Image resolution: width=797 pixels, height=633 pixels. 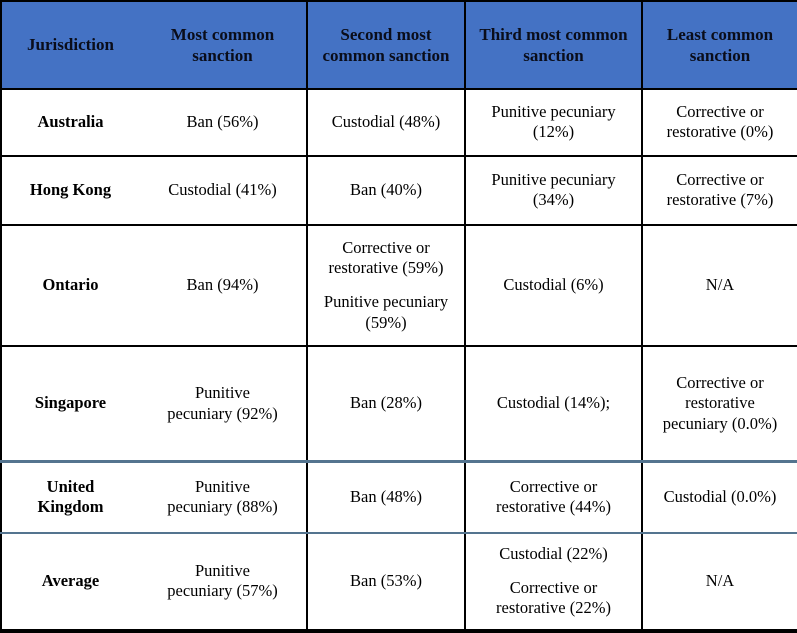 I want to click on column-header: Least common sanction, so click(x=719, y=45).